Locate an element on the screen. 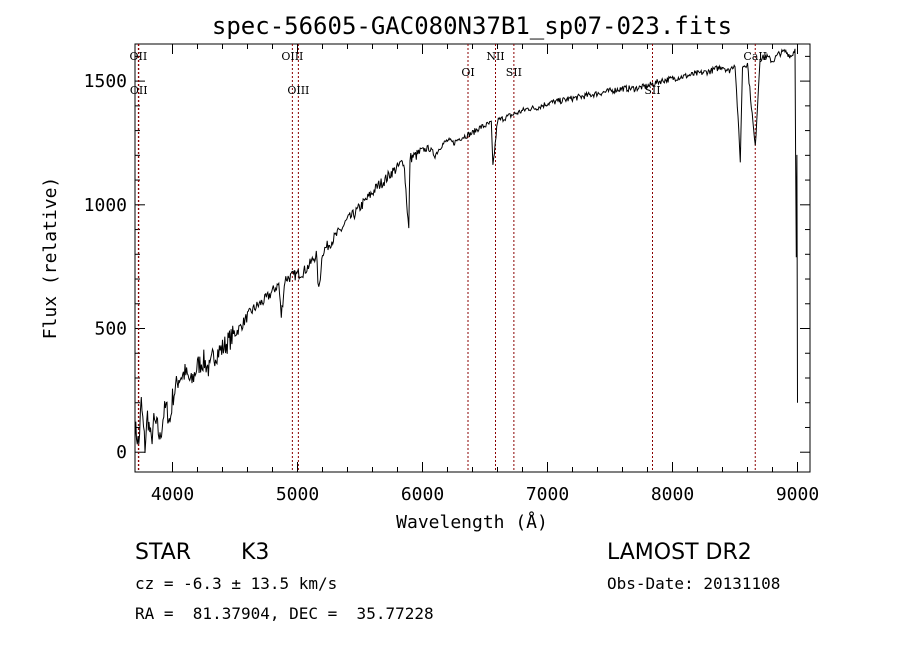 This screenshot has height=649, width=900. x-tick-label: 9000 is located at coordinates (797, 494).